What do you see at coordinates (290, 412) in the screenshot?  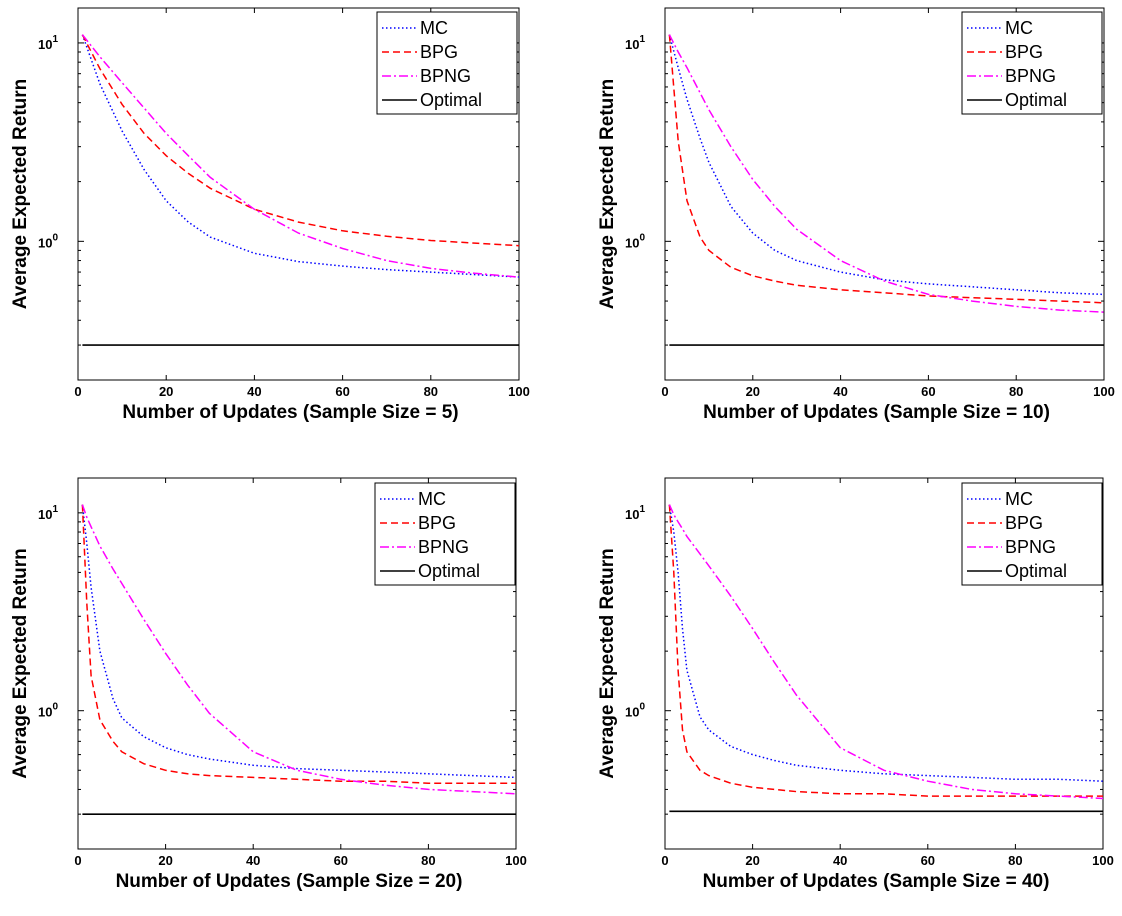 I see `x-axis-label: Number of Updates (Sample Size = 5)` at bounding box center [290, 412].